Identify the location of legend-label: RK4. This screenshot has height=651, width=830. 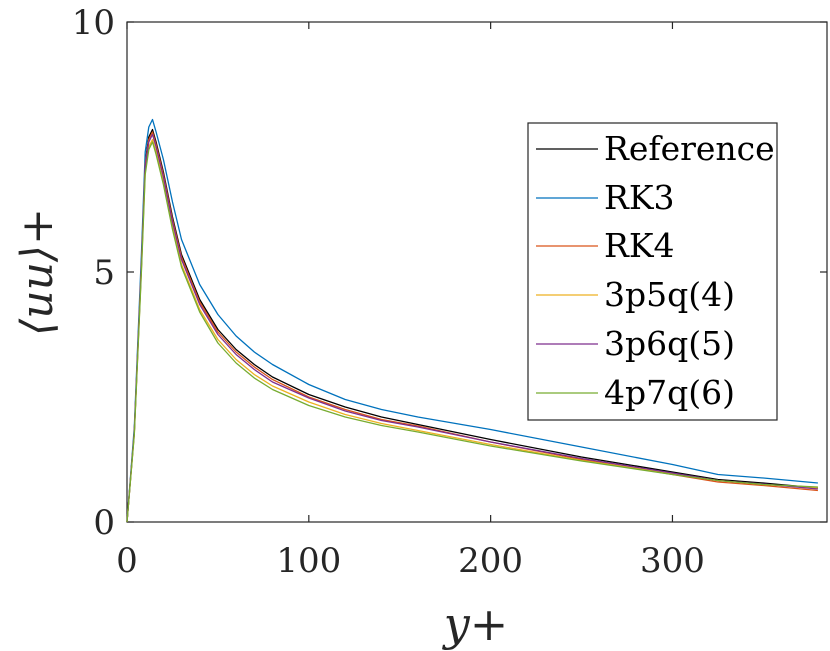
(639, 245).